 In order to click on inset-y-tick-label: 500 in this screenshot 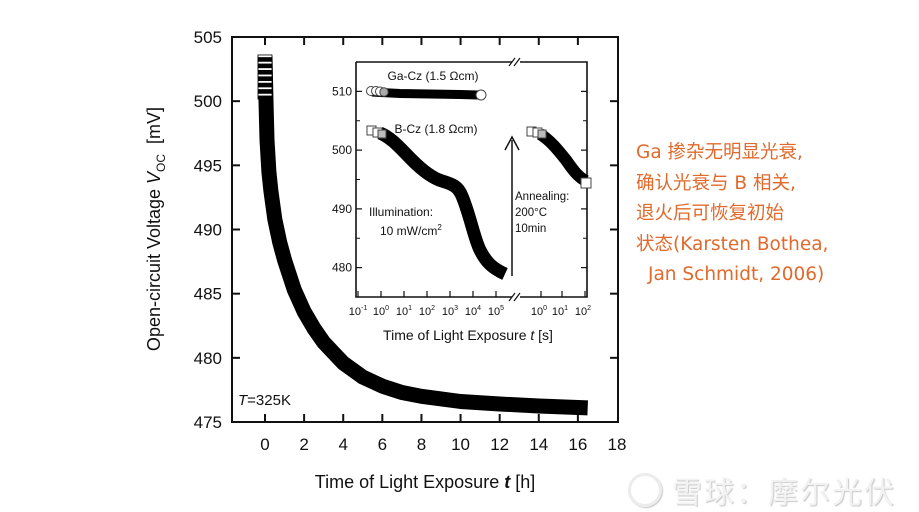, I will do `click(342, 150)`.